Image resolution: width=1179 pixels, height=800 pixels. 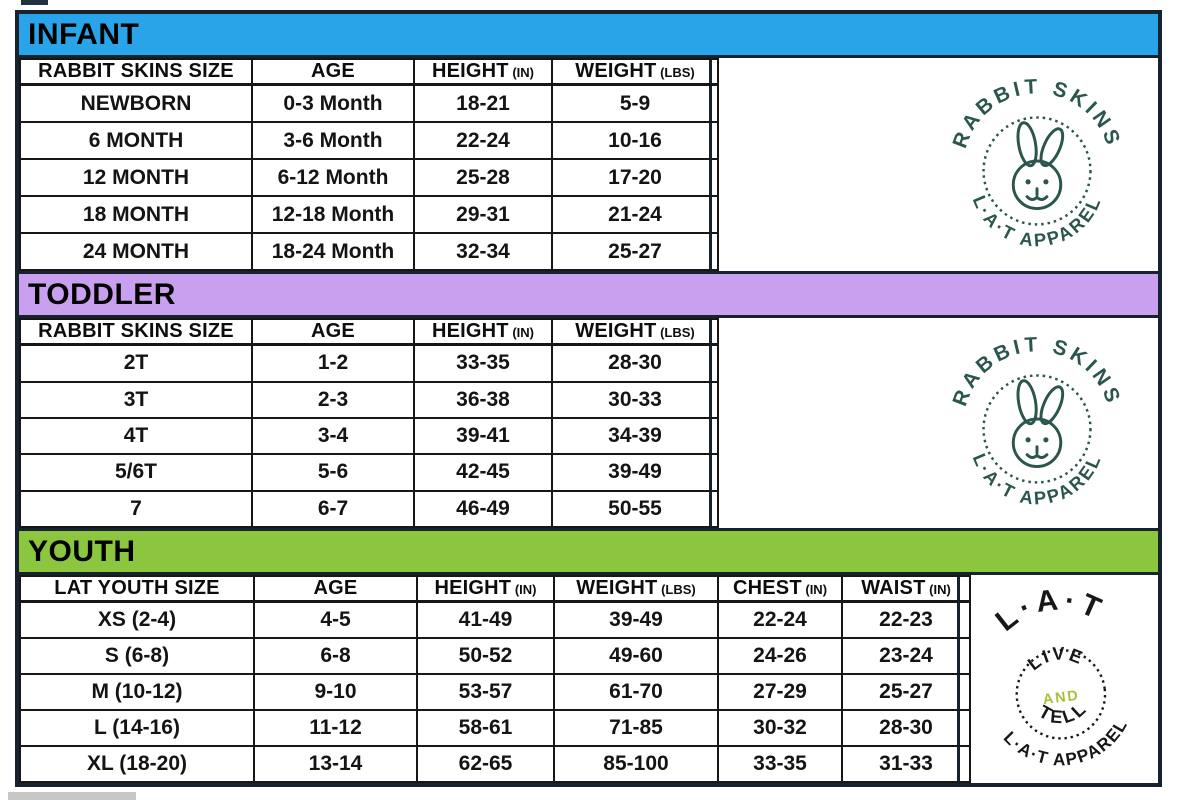 I want to click on size-row: 6 MONTH 3-6 Month 22-24 10-16, so click(x=369, y=141).